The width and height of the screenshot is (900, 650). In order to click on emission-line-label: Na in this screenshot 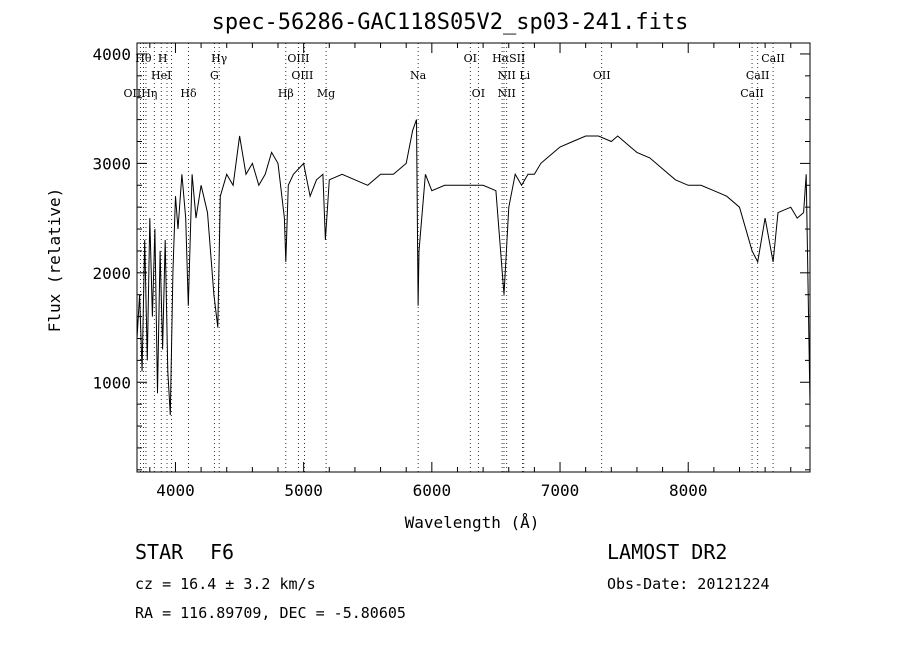, I will do `click(418, 75)`.